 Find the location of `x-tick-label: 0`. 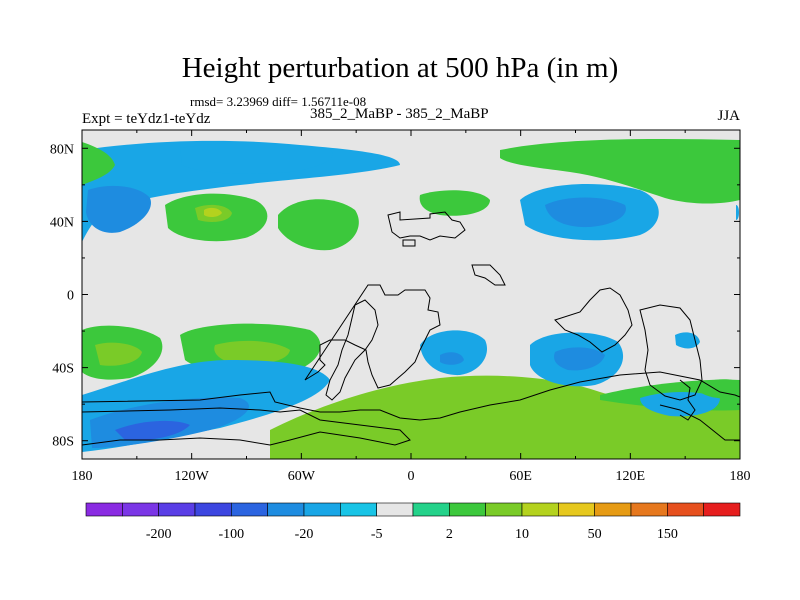

x-tick-label: 0 is located at coordinates (411, 476).